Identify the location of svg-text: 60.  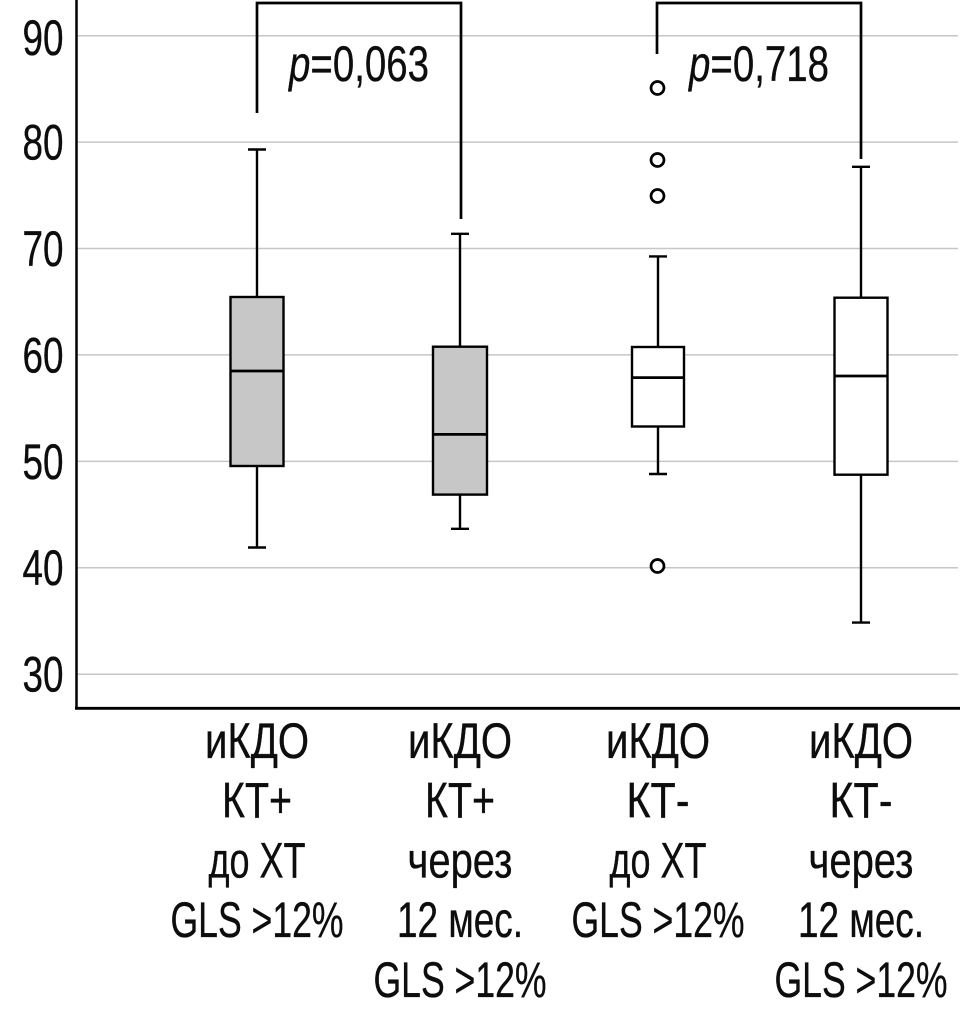
(43, 355).